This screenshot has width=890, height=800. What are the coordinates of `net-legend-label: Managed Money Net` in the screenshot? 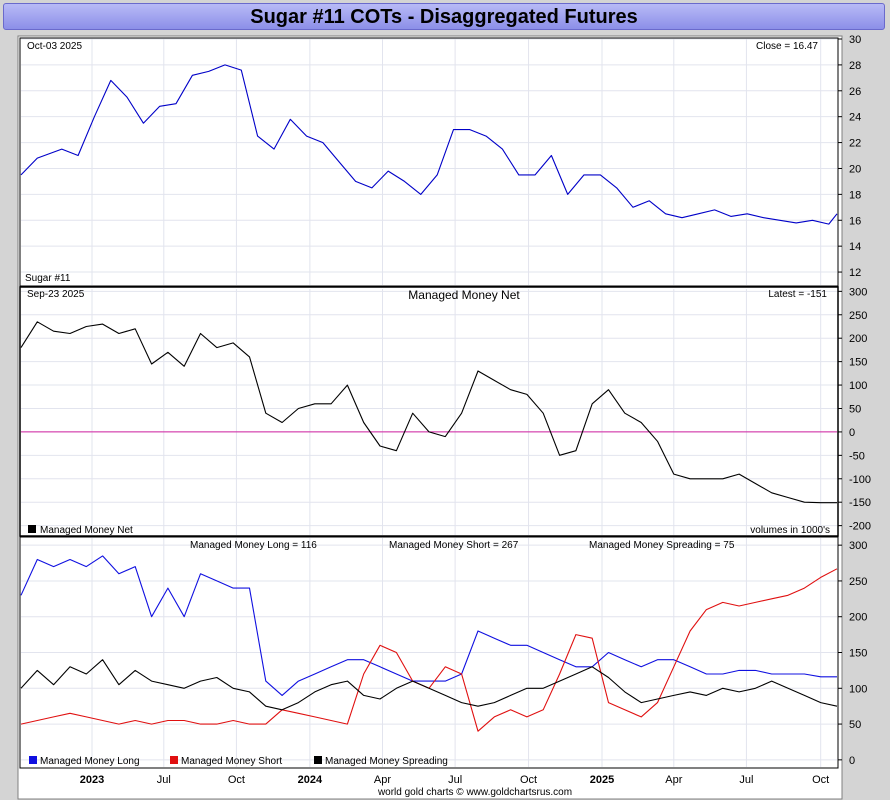 It's located at (86, 530).